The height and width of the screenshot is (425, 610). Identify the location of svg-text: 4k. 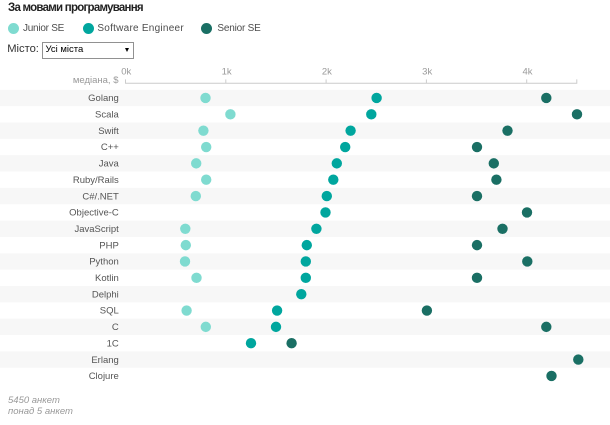
(527, 72).